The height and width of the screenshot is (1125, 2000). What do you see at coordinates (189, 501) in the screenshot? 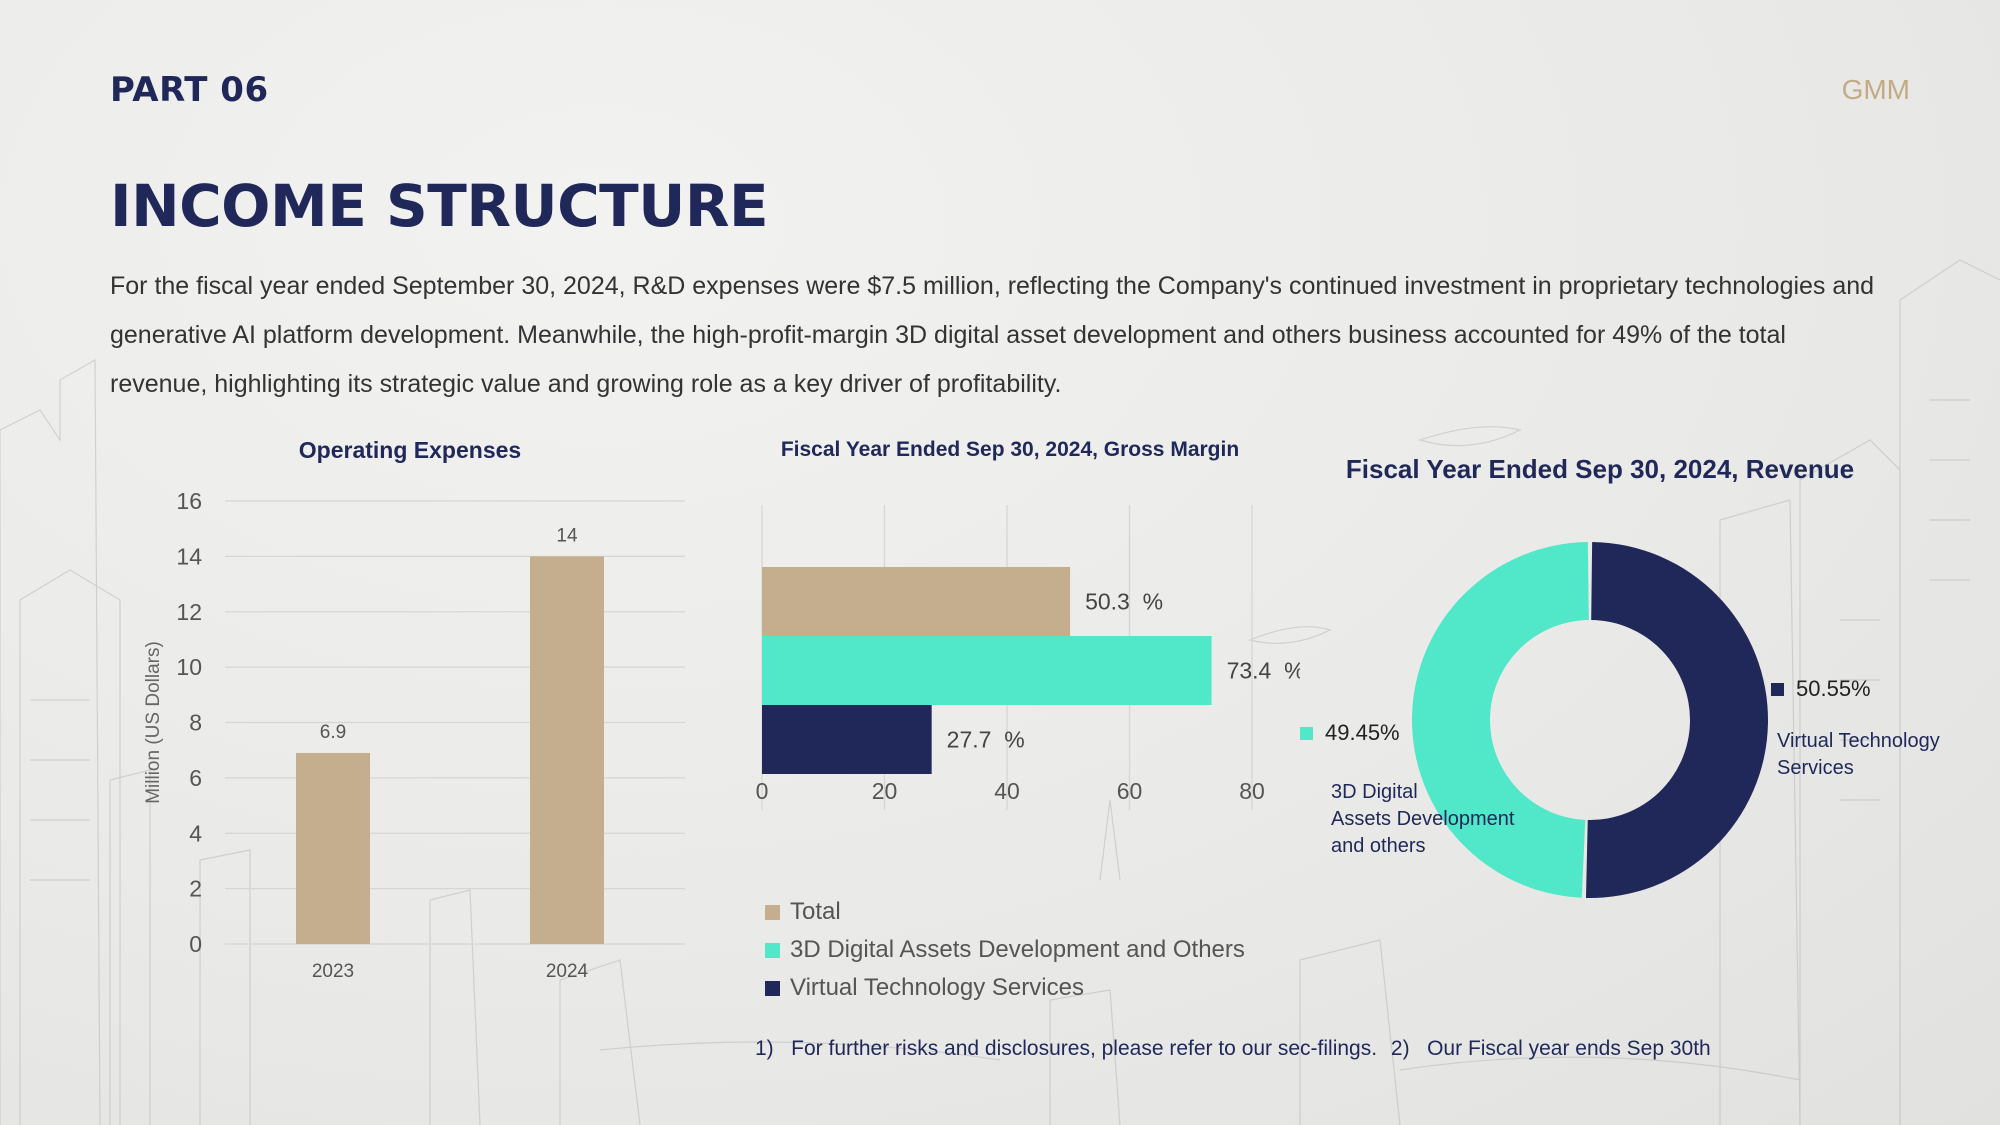
I see `opex-y-tick-label: 16` at bounding box center [189, 501].